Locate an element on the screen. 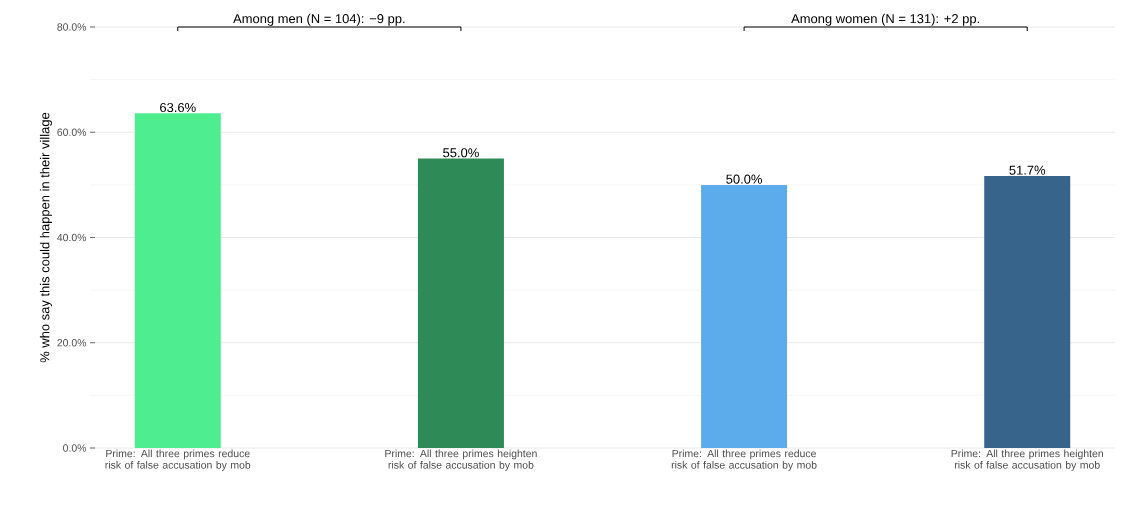  text: Among women (N = 131): +2 pp. is located at coordinates (885, 19).